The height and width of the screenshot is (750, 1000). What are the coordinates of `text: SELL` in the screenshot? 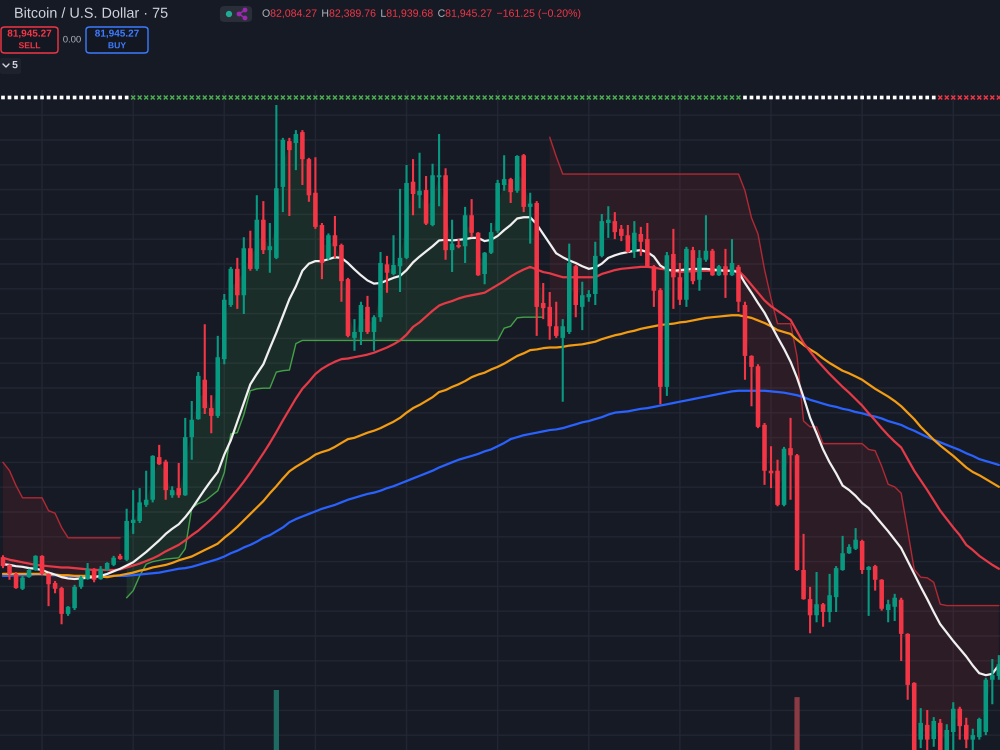 It's located at (29, 45).